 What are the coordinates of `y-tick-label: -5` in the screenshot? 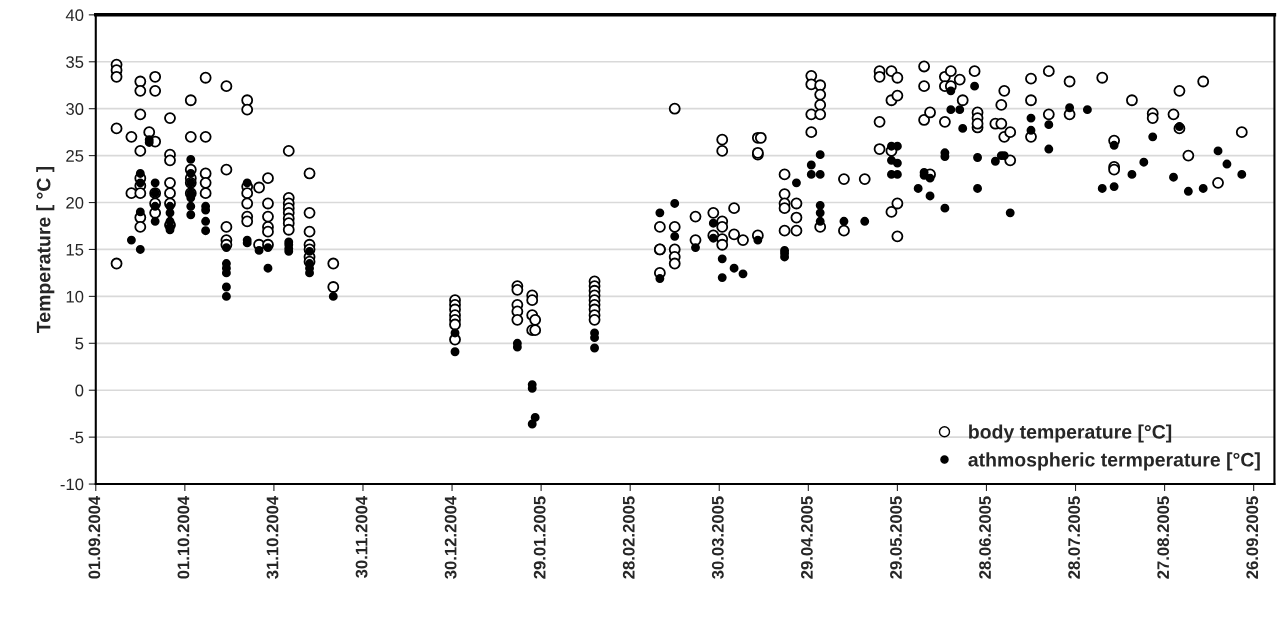 It's located at (76, 437).